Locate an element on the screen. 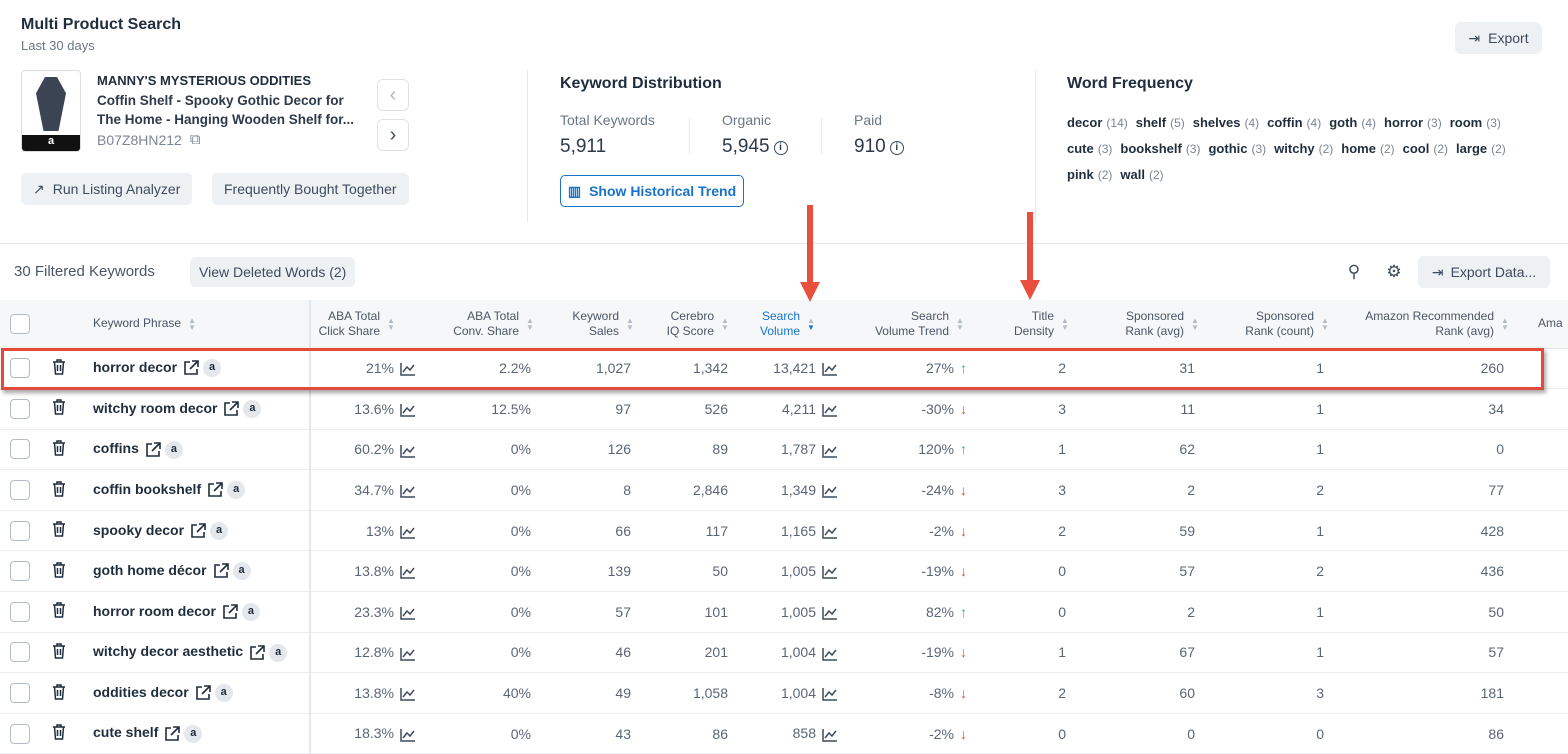 This screenshot has height=754, width=1568. column-header-search-volume: Search Volume▲ ▼ is located at coordinates (795, 324).